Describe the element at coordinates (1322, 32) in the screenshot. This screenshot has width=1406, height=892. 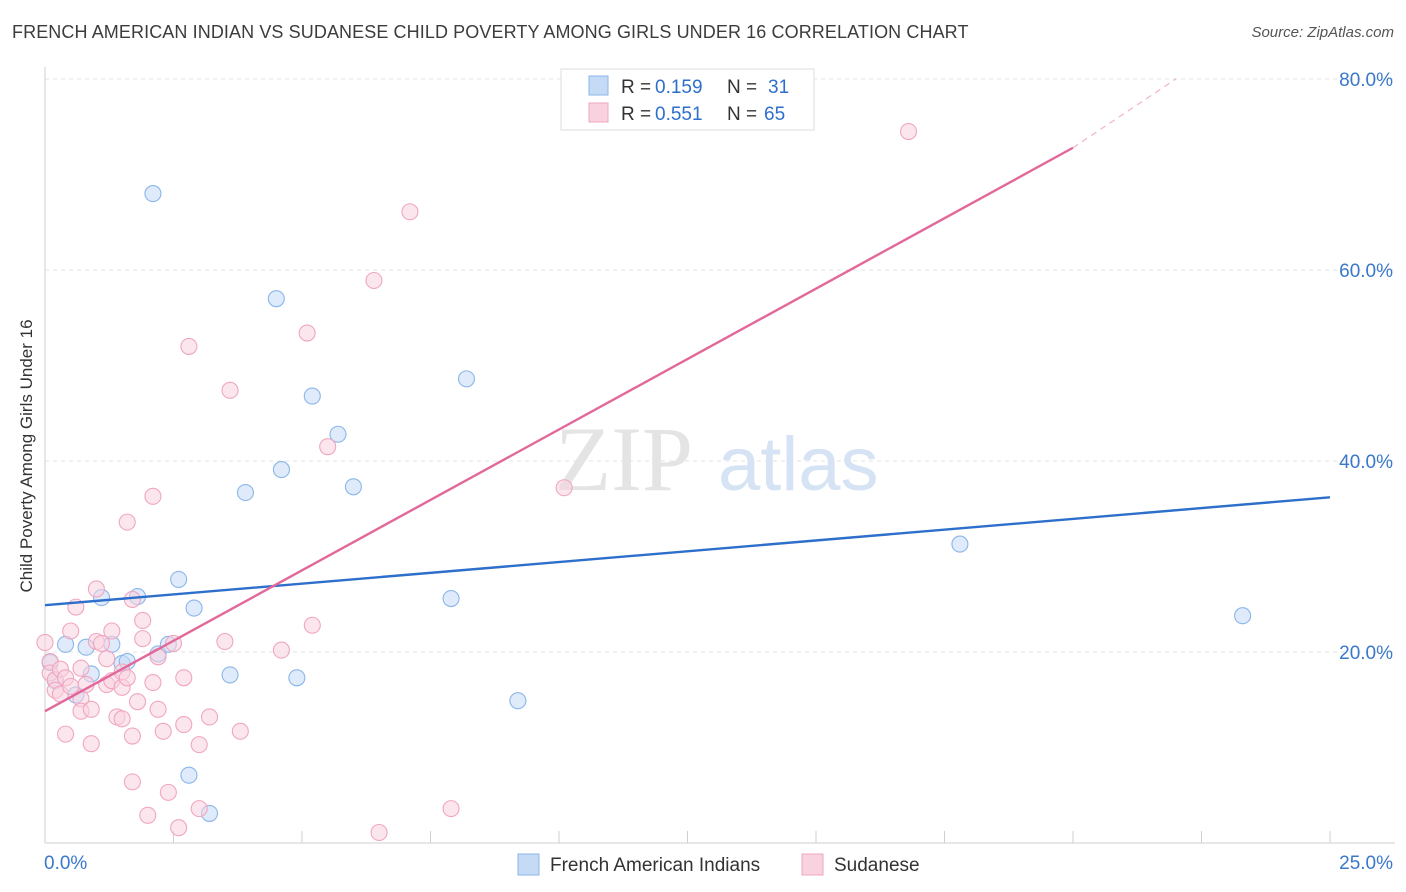
I see `source-label: Source: ZipAtlas.com` at that location.